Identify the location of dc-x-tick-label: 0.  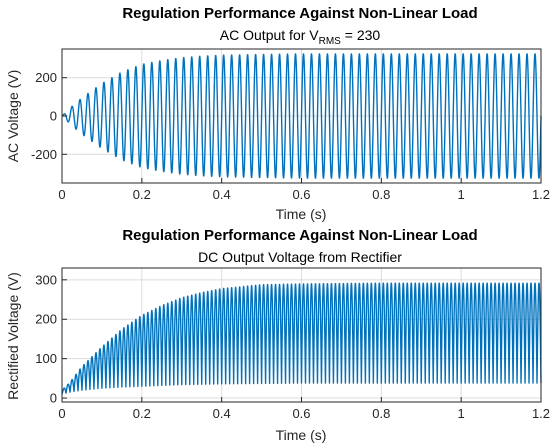
(61, 413).